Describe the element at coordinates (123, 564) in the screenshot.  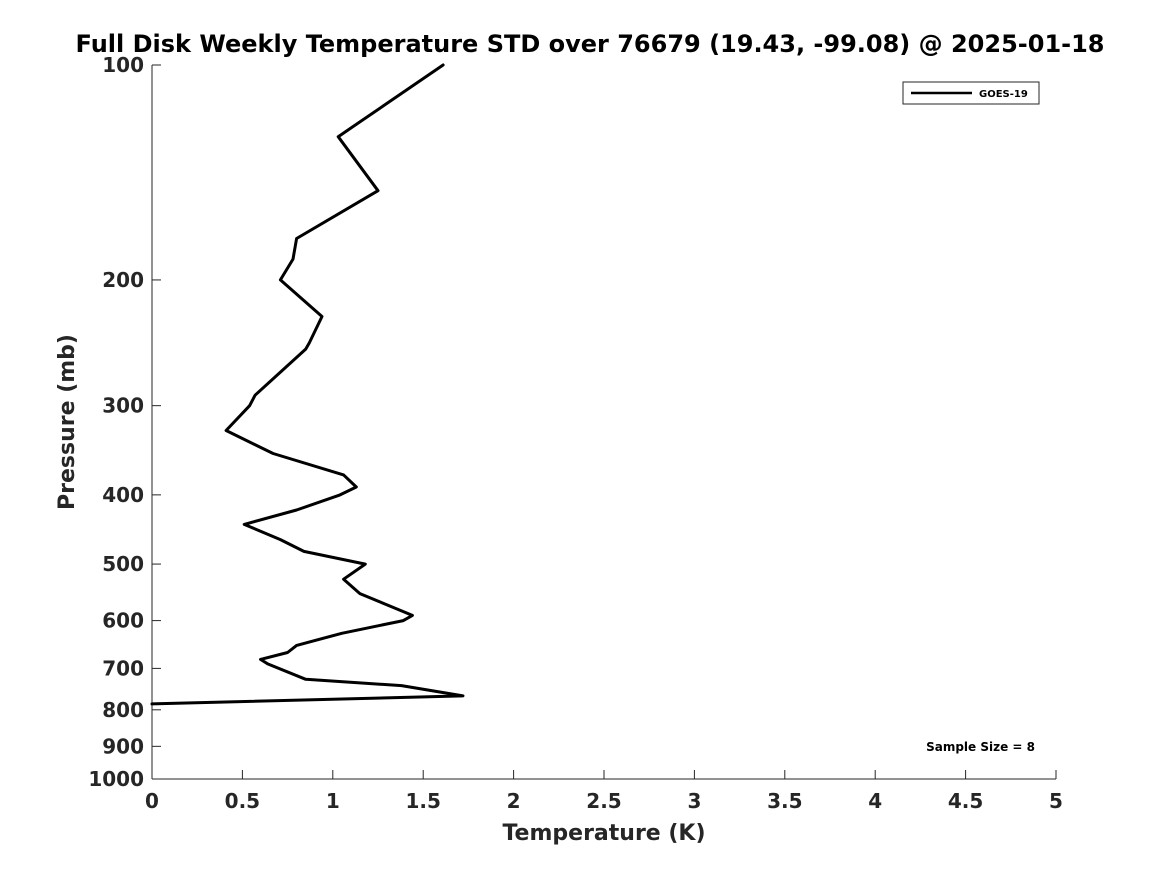
I see `y-tick-label: 500` at that location.